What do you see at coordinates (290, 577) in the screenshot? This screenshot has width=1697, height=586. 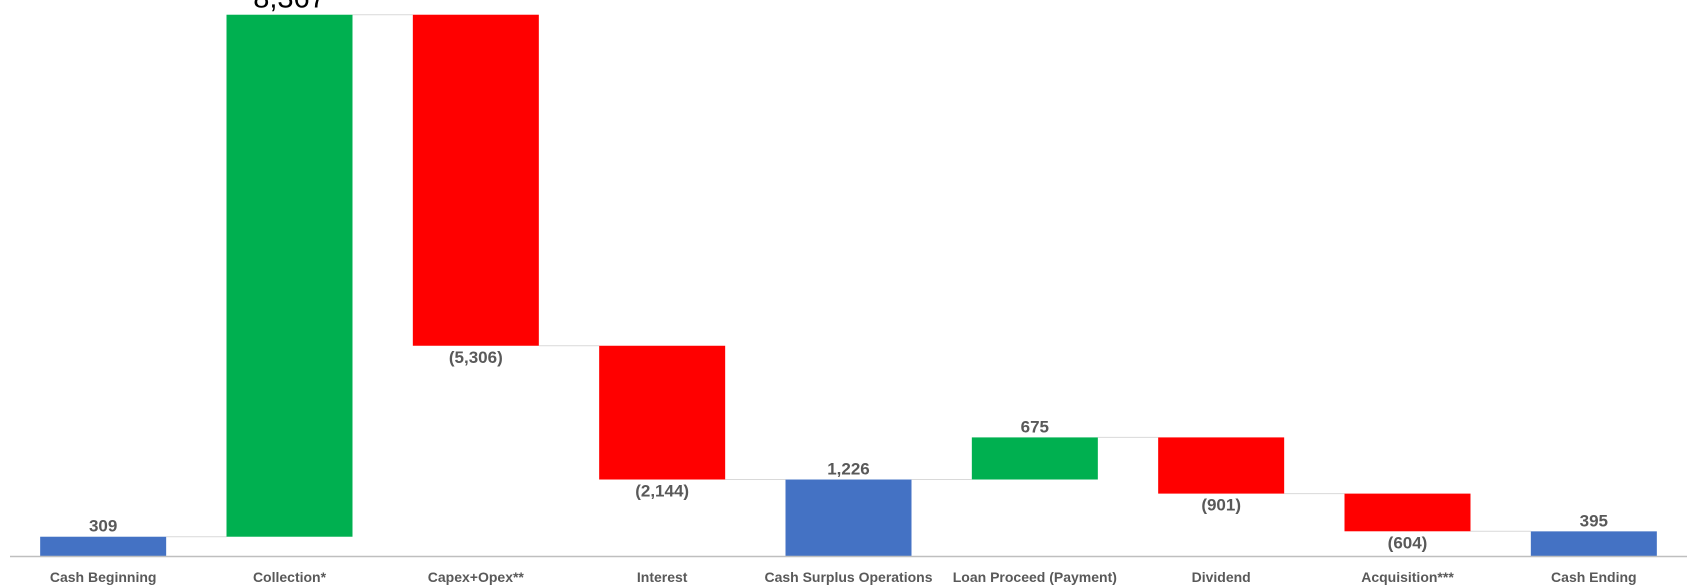 I see `category-label: Collection*` at bounding box center [290, 577].